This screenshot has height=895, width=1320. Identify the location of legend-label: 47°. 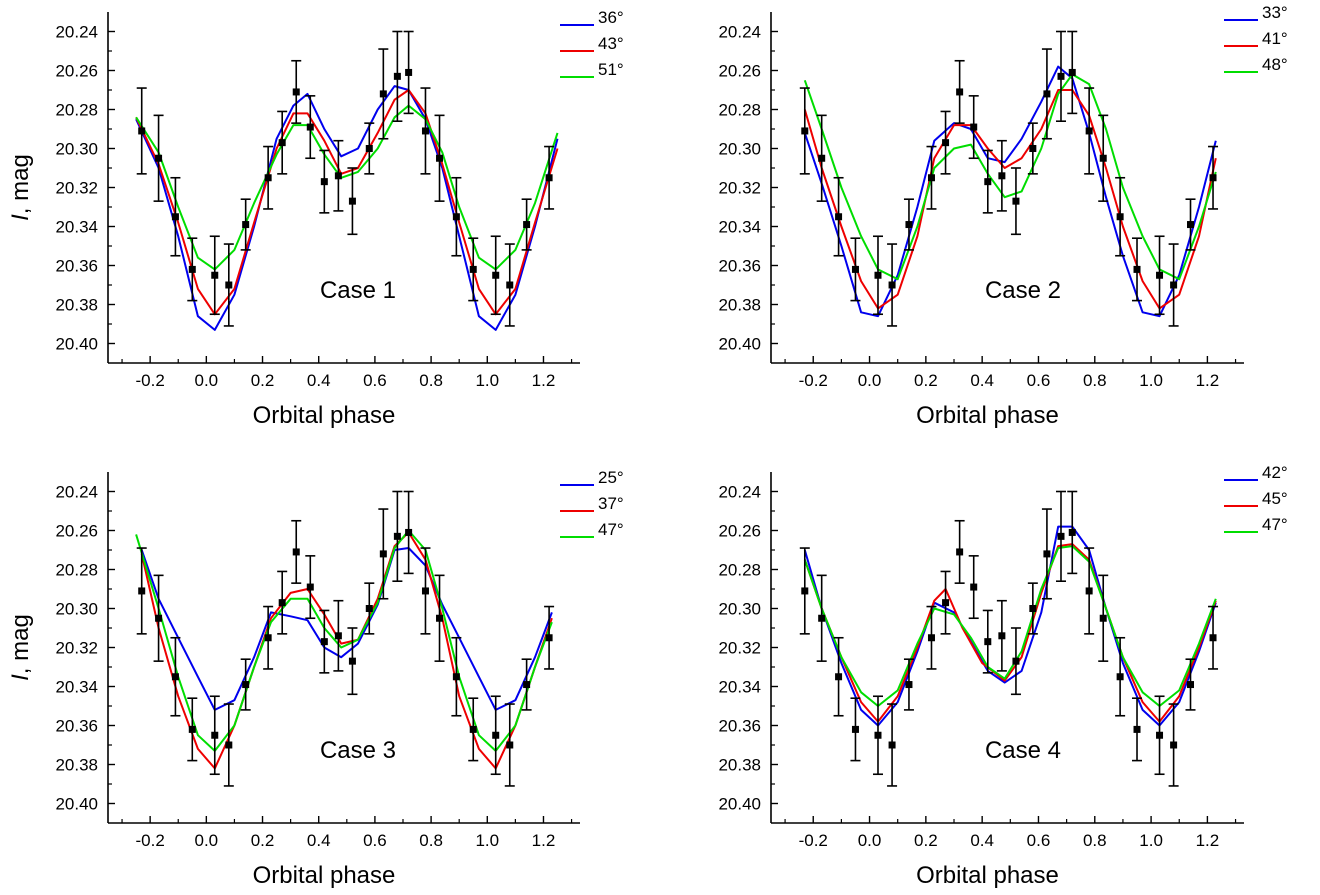
(1275, 524).